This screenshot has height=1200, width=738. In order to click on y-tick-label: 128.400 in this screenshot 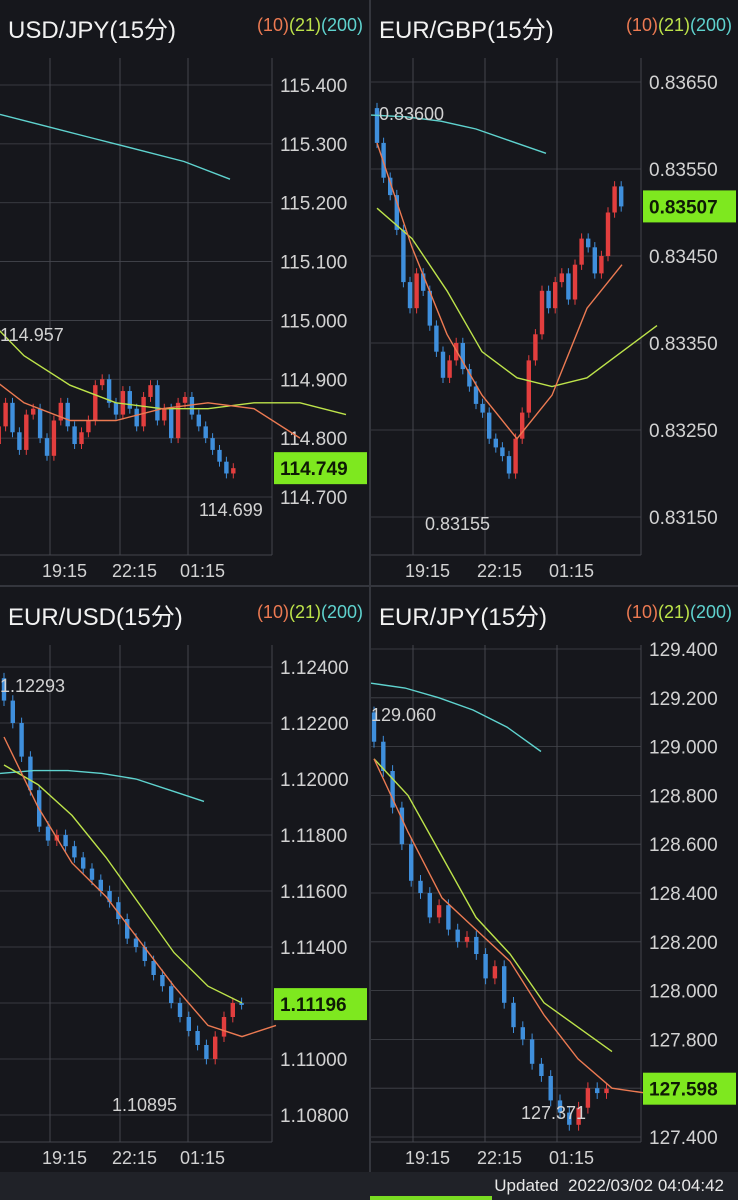, I will do `click(683, 894)`.